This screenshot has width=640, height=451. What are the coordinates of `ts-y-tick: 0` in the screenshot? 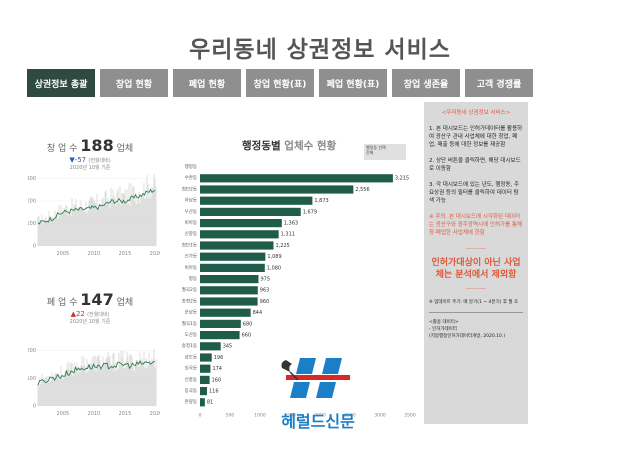 It's located at (34, 407).